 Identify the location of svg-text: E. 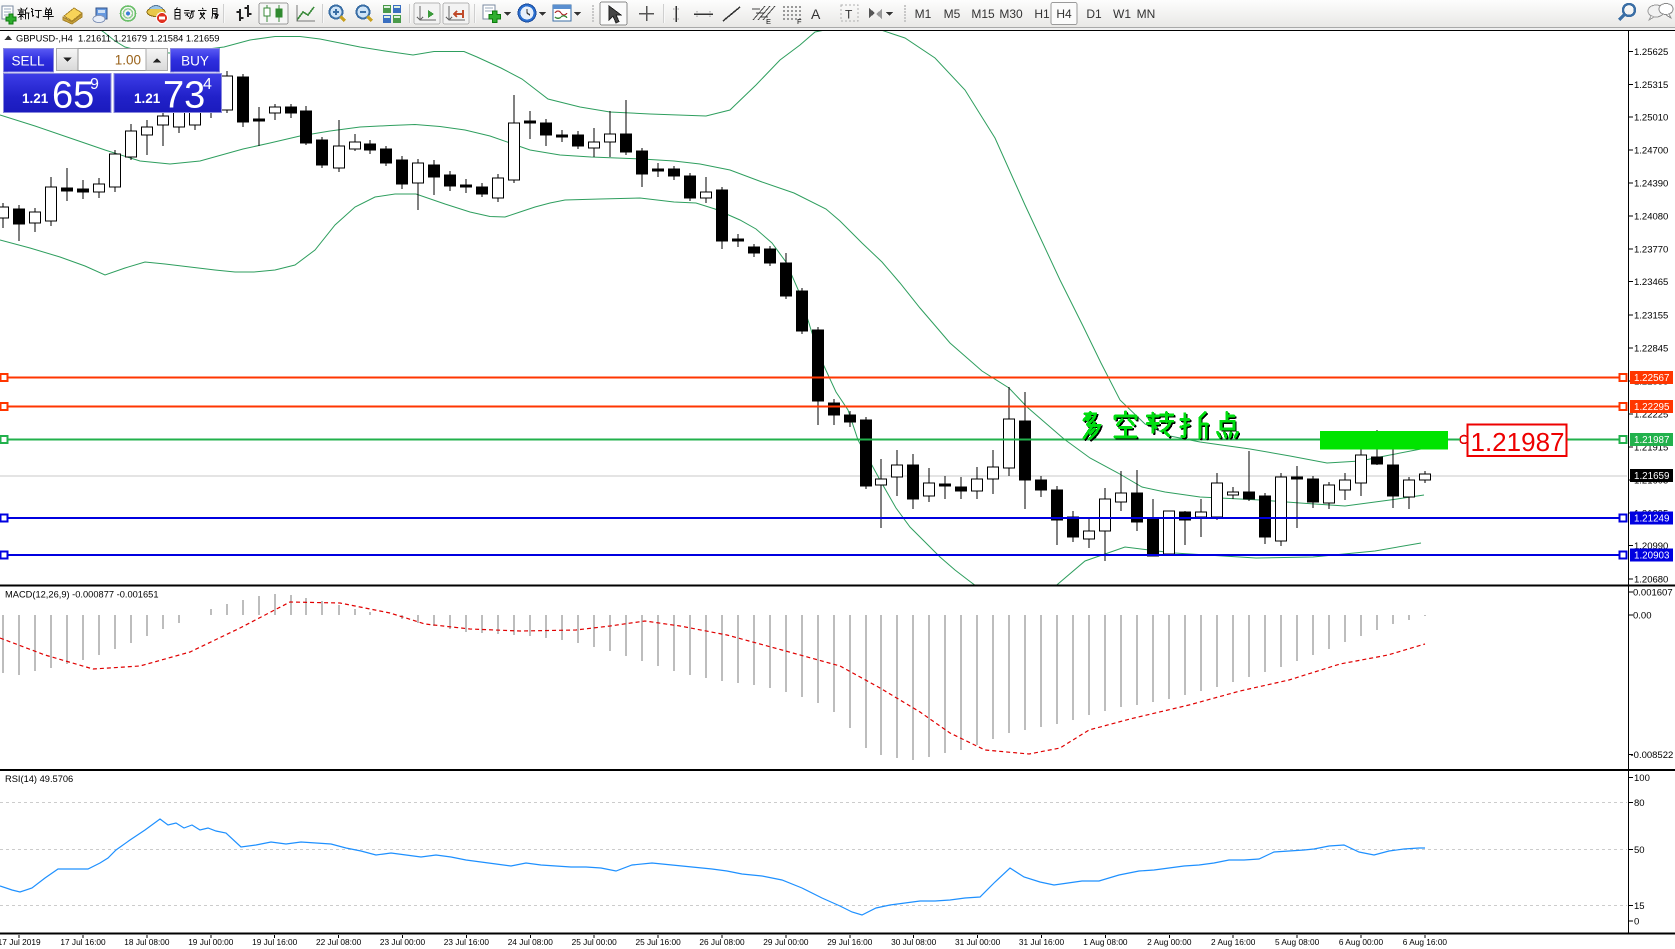
(768, 21).